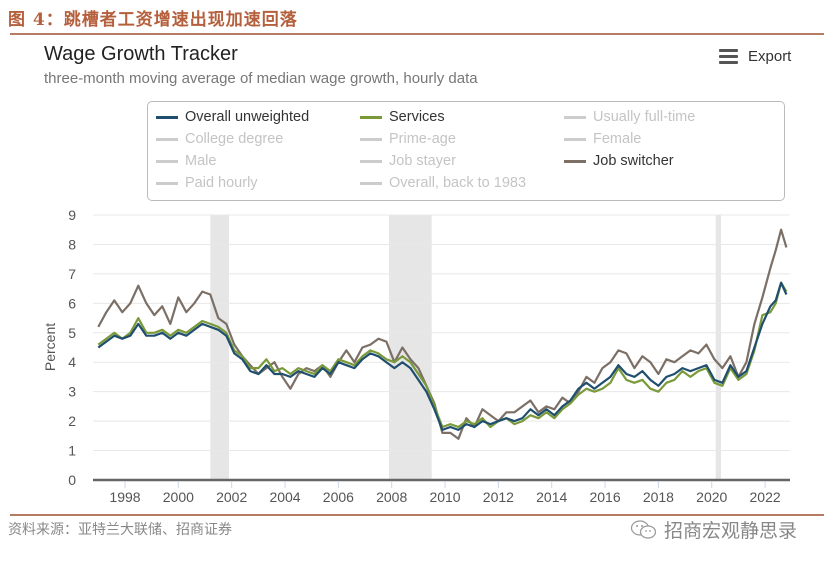  I want to click on legend-item: Prime-age, so click(408, 139).